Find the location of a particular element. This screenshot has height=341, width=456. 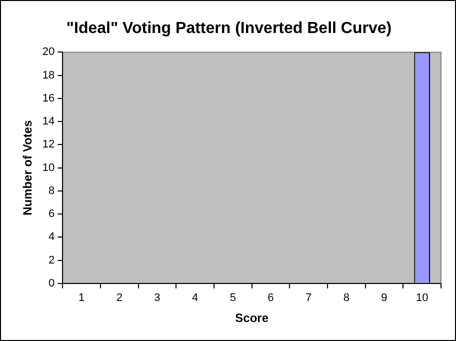

x-tick-label: 8 is located at coordinates (346, 298).